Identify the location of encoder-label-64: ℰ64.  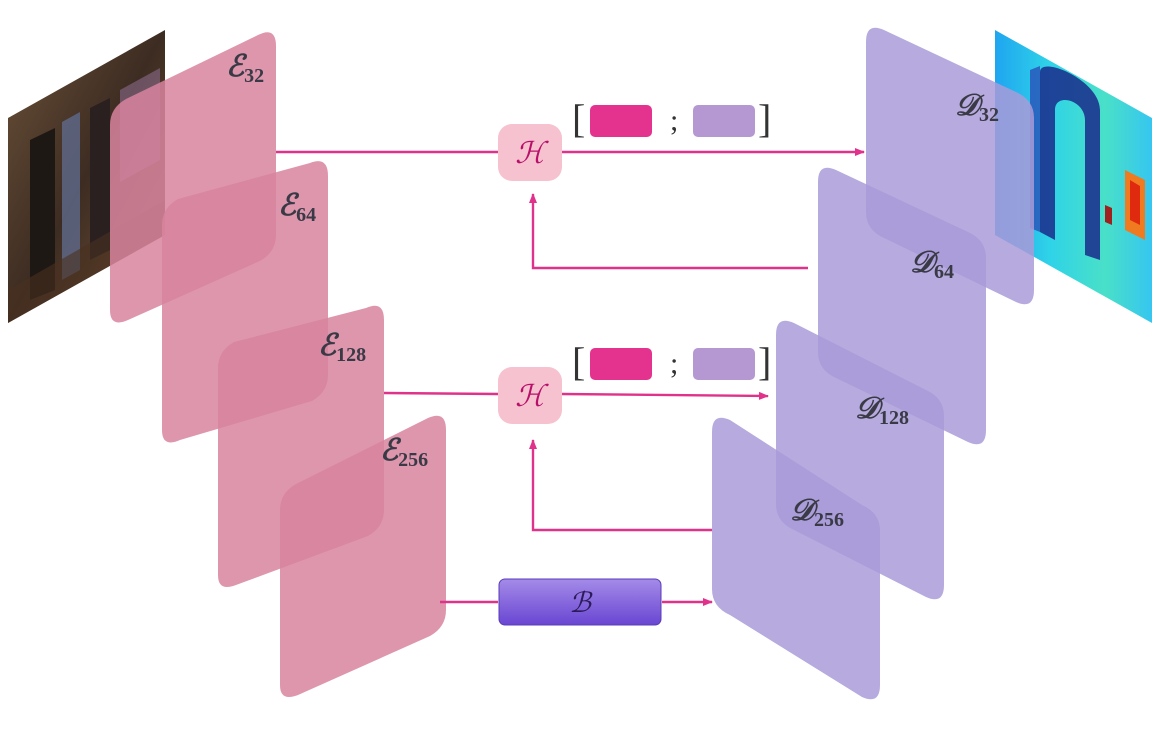
(297, 207).